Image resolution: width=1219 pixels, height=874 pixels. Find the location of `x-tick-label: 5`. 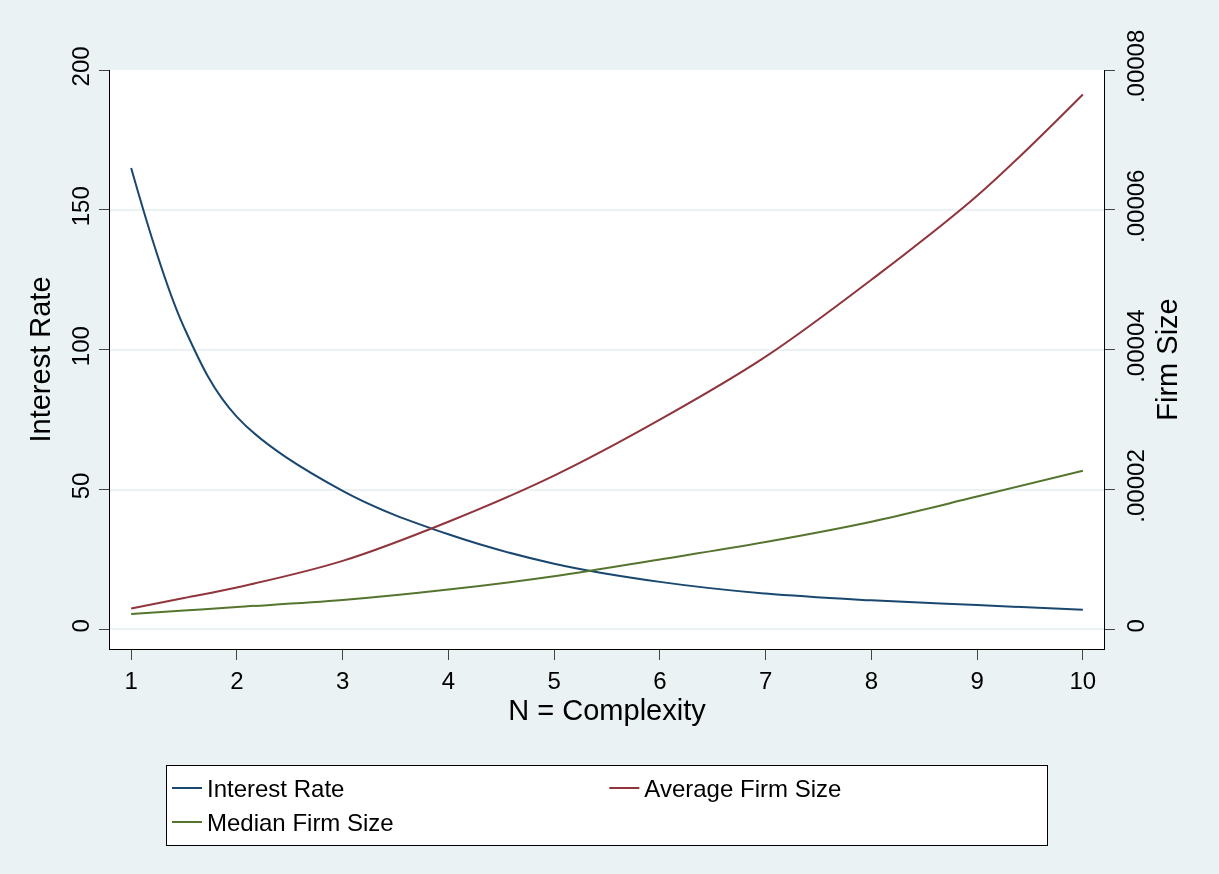

x-tick-label: 5 is located at coordinates (554, 680).